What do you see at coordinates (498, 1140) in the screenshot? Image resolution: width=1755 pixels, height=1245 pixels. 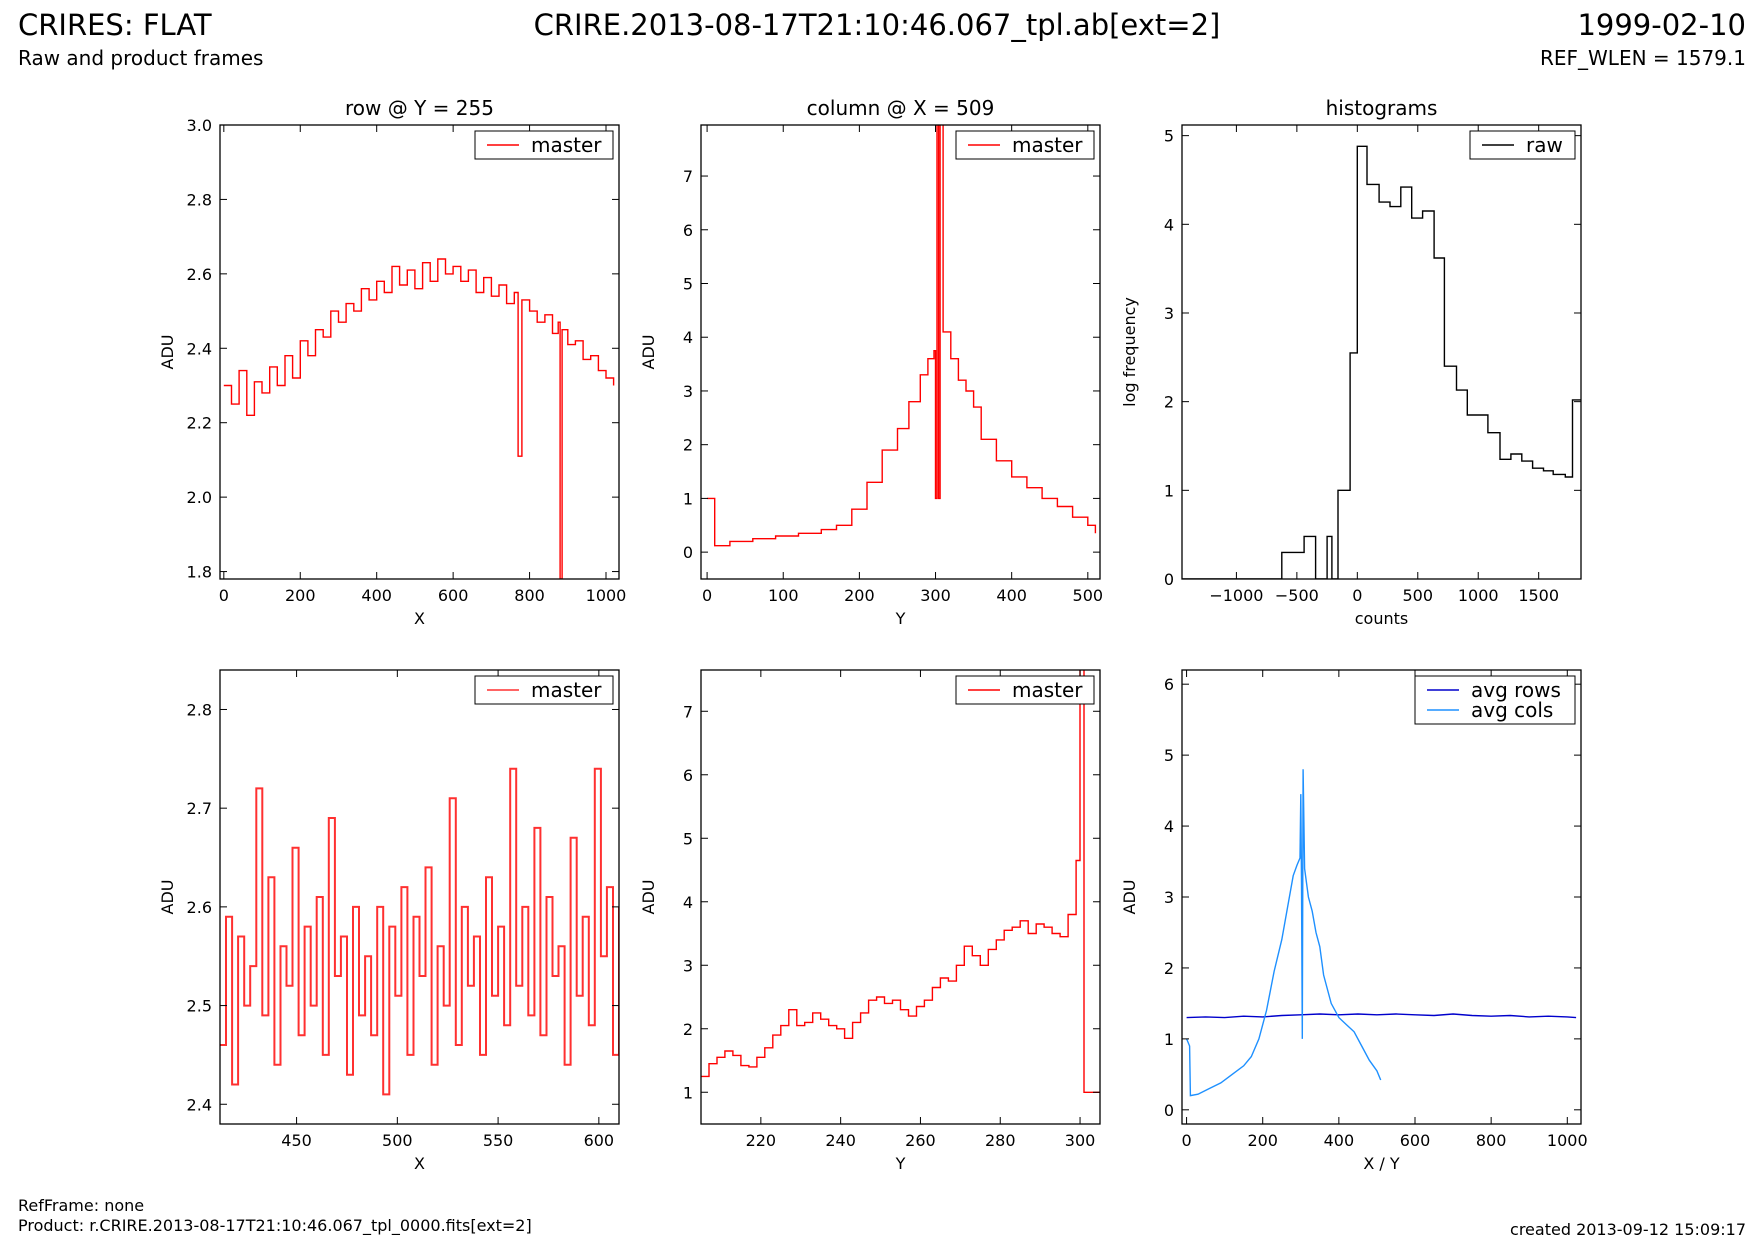 I see `x-tick-label: 550` at bounding box center [498, 1140].